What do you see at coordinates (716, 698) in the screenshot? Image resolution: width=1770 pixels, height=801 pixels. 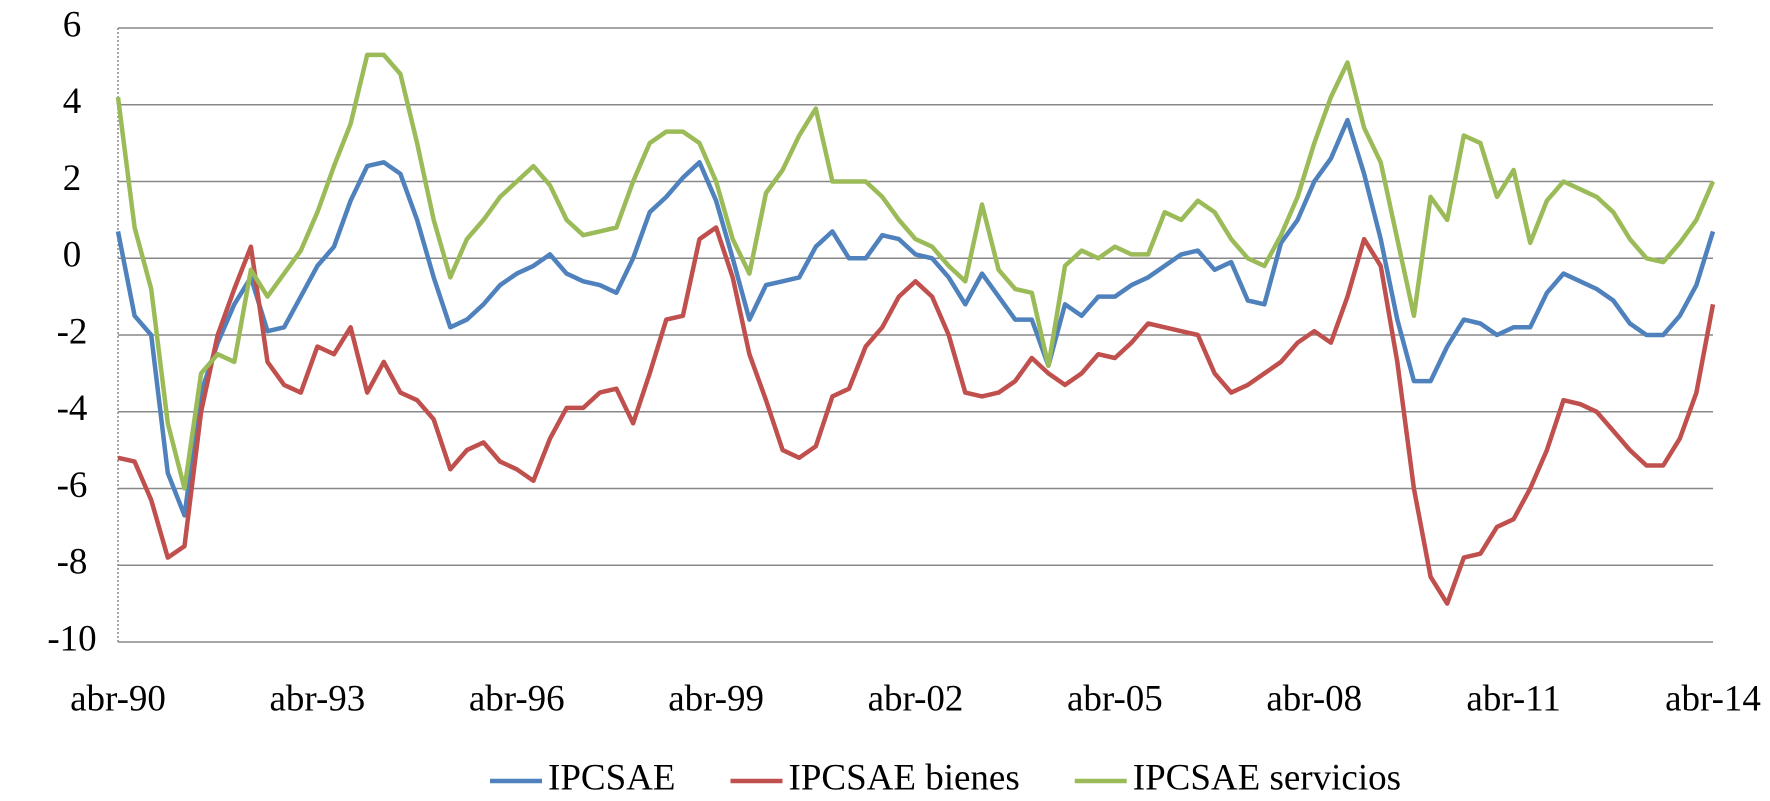 I see `x-tick-label: abr-99` at bounding box center [716, 698].